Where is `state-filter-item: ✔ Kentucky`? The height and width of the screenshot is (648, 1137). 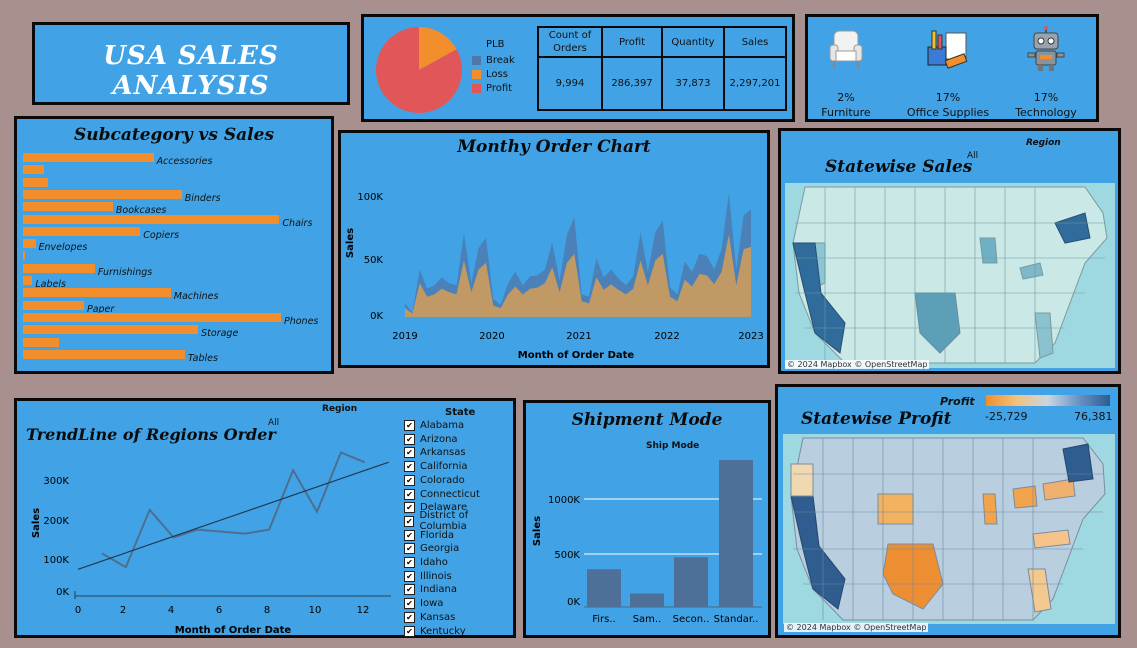 state-filter-item: ✔ Kentucky is located at coordinates (435, 631).